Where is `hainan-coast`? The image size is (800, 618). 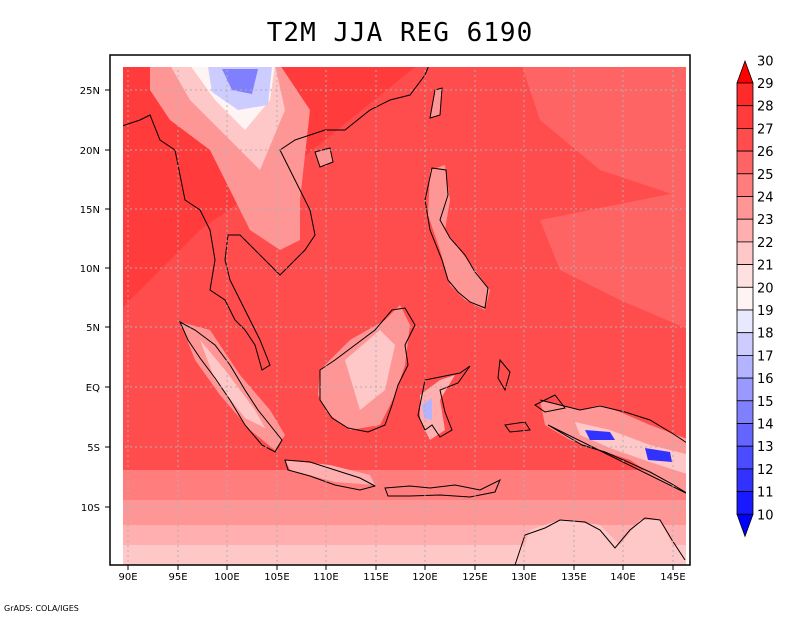 hainan-coast is located at coordinates (324, 157).